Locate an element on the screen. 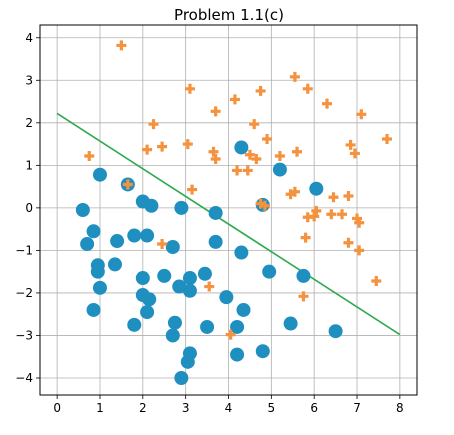  y-tick-label: −4 is located at coordinates (24, 378).